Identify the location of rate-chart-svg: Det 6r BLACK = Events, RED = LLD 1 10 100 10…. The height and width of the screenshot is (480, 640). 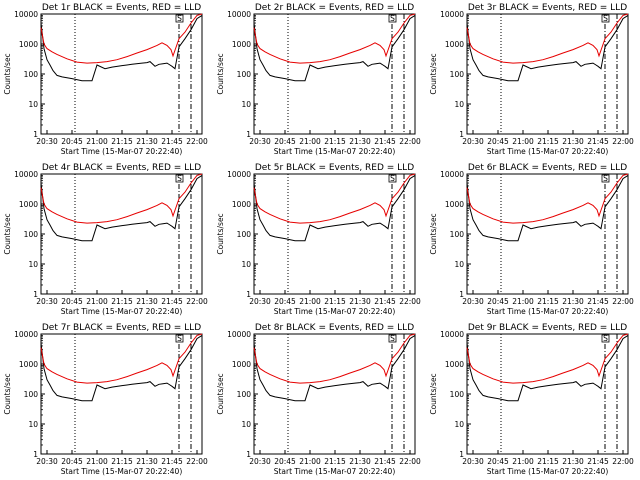
(531, 239).